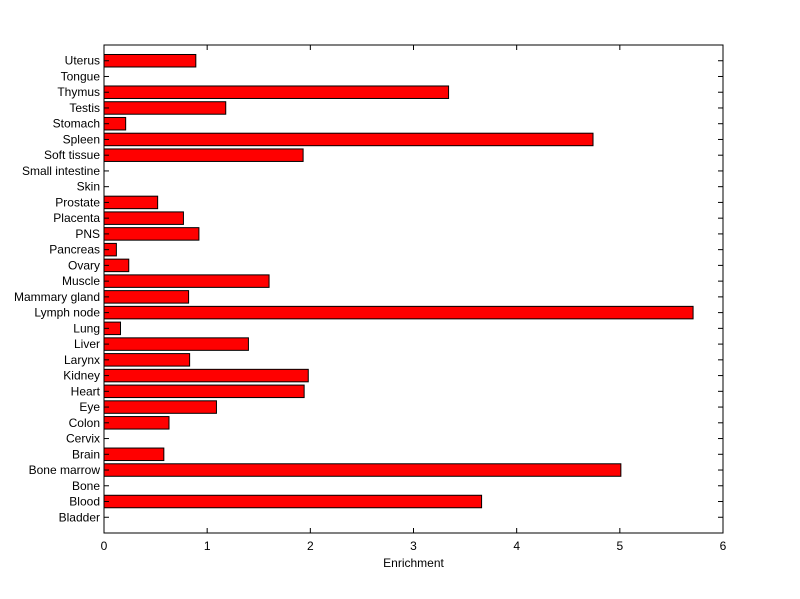 This screenshot has width=800, height=599. Describe the element at coordinates (136, 423) in the screenshot. I see `bar-colon` at that location.